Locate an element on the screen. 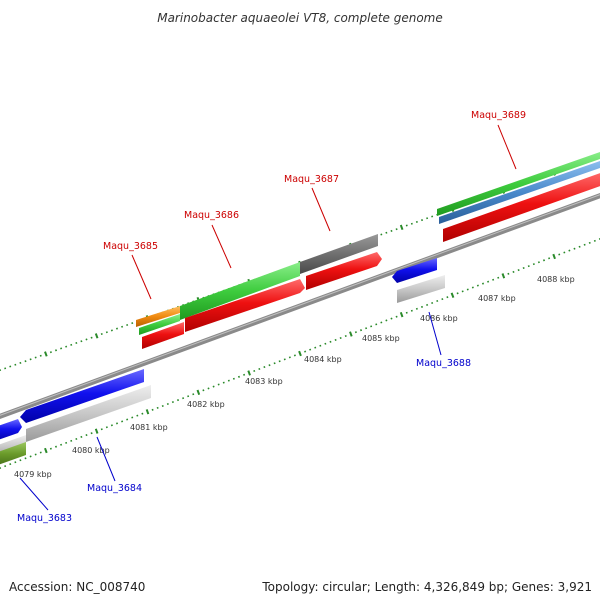 The width and height of the screenshot is (600, 600). gene-bar-maqu-3688-gray is located at coordinates (421, 289).